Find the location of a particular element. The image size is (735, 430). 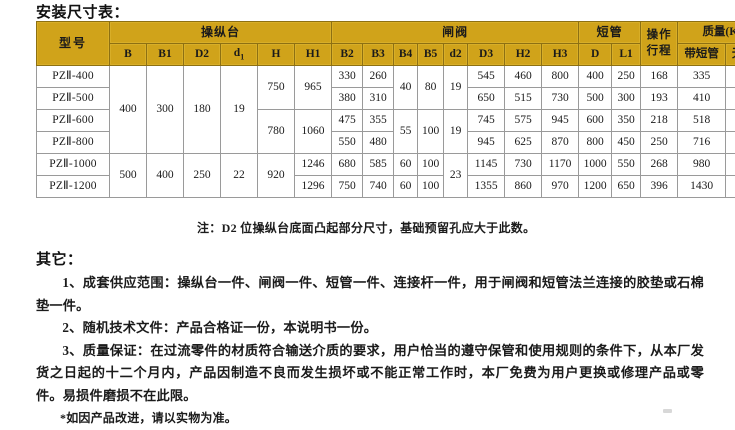

cell-H3: 1170 is located at coordinates (560, 165).